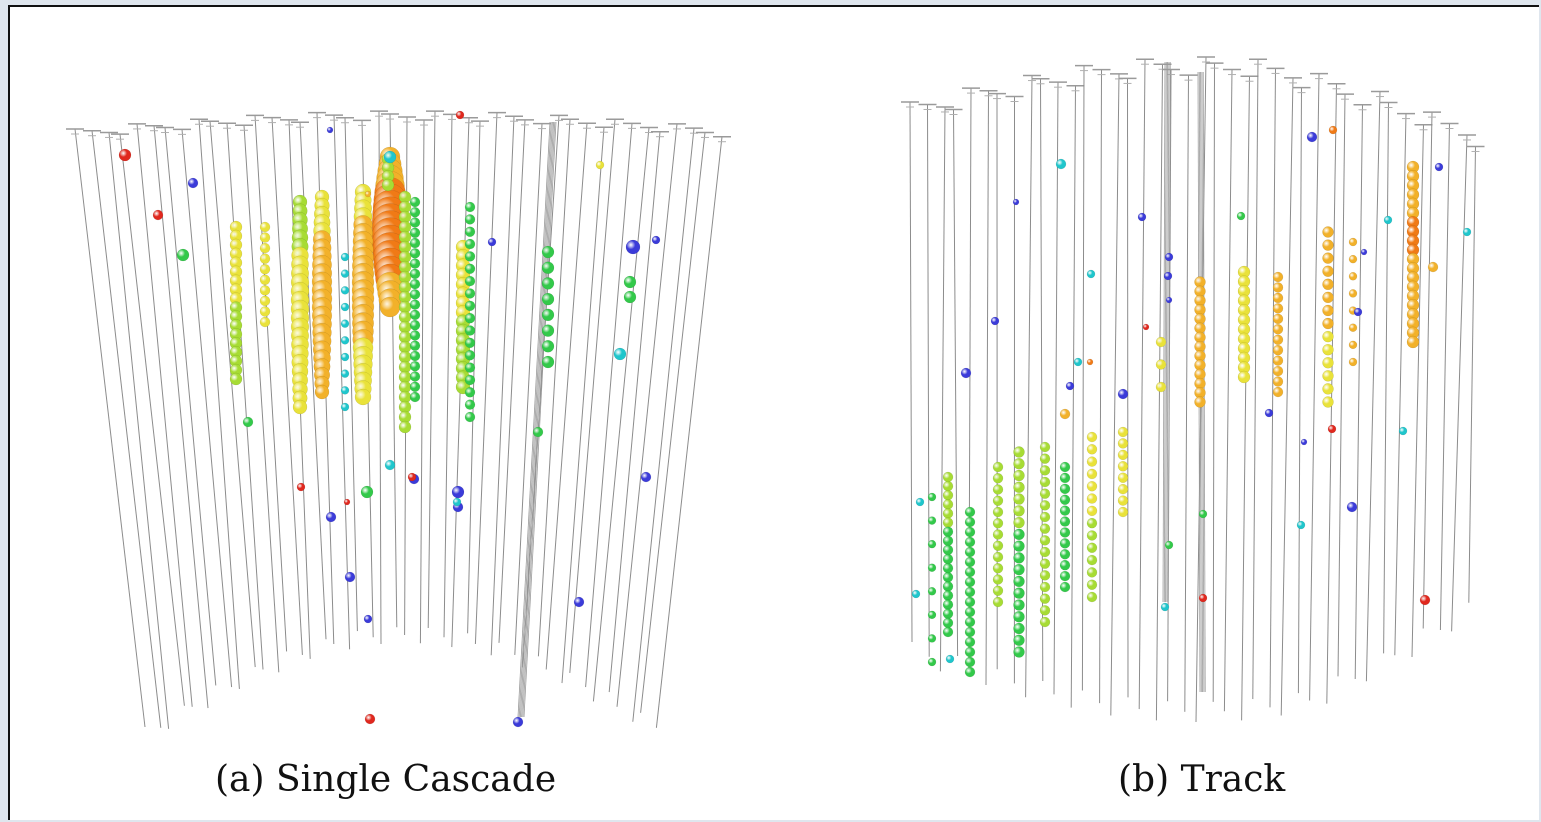 This screenshot has width=1541, height=822. What do you see at coordinates (1202, 779) in the screenshot?
I see `caption-track: (b) Track` at bounding box center [1202, 779].